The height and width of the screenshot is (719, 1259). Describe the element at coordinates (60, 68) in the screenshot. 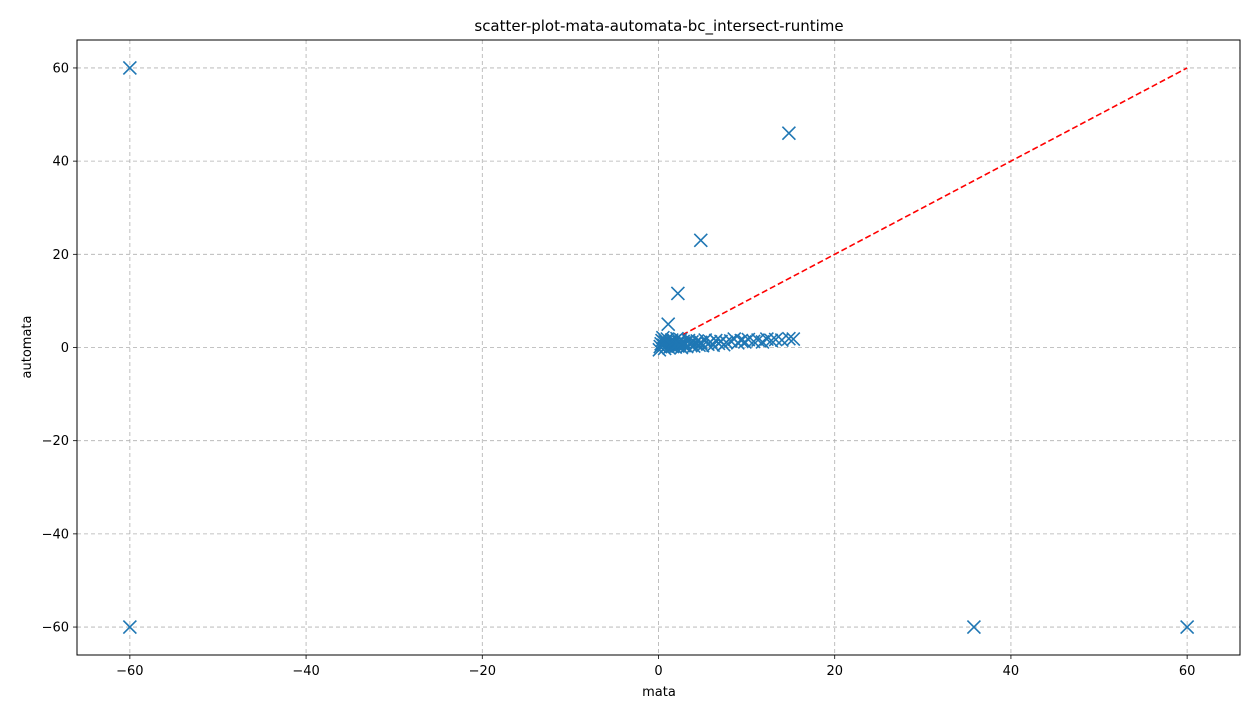

I see `y-tick-label: 60` at that location.